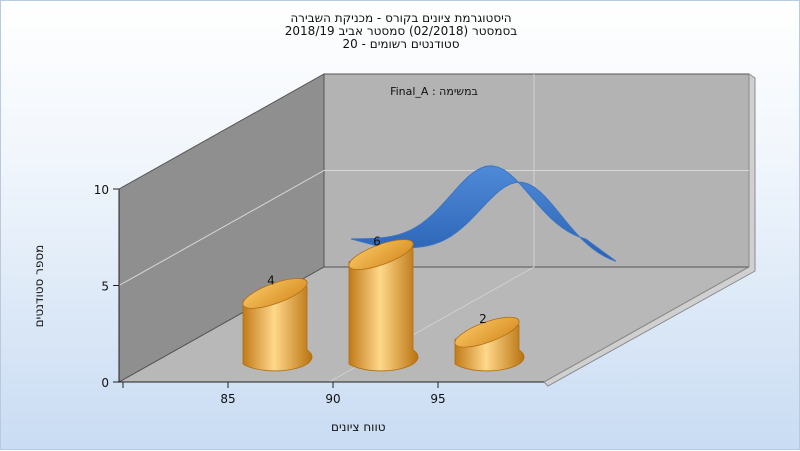  What do you see at coordinates (271, 280) in the screenshot?
I see `data-label: 4` at bounding box center [271, 280].